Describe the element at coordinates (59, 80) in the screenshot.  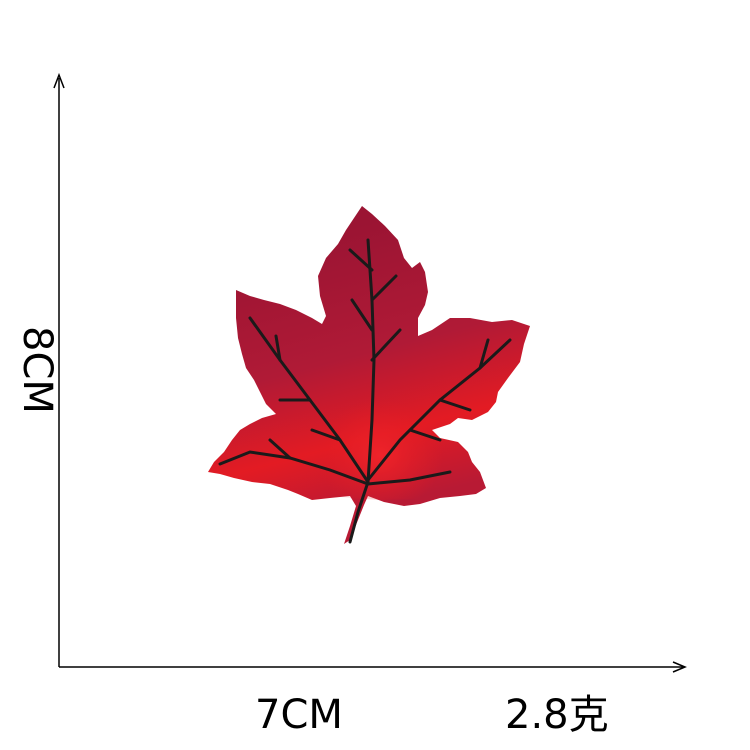
I see `vertical-axis-arrow` at that location.